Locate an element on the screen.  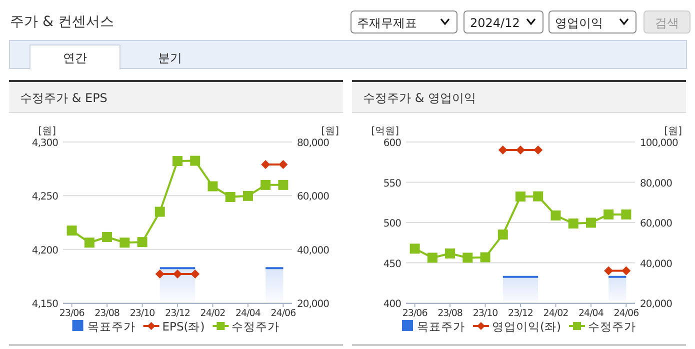
y2-tick-label: 100,000 is located at coordinates (659, 143).